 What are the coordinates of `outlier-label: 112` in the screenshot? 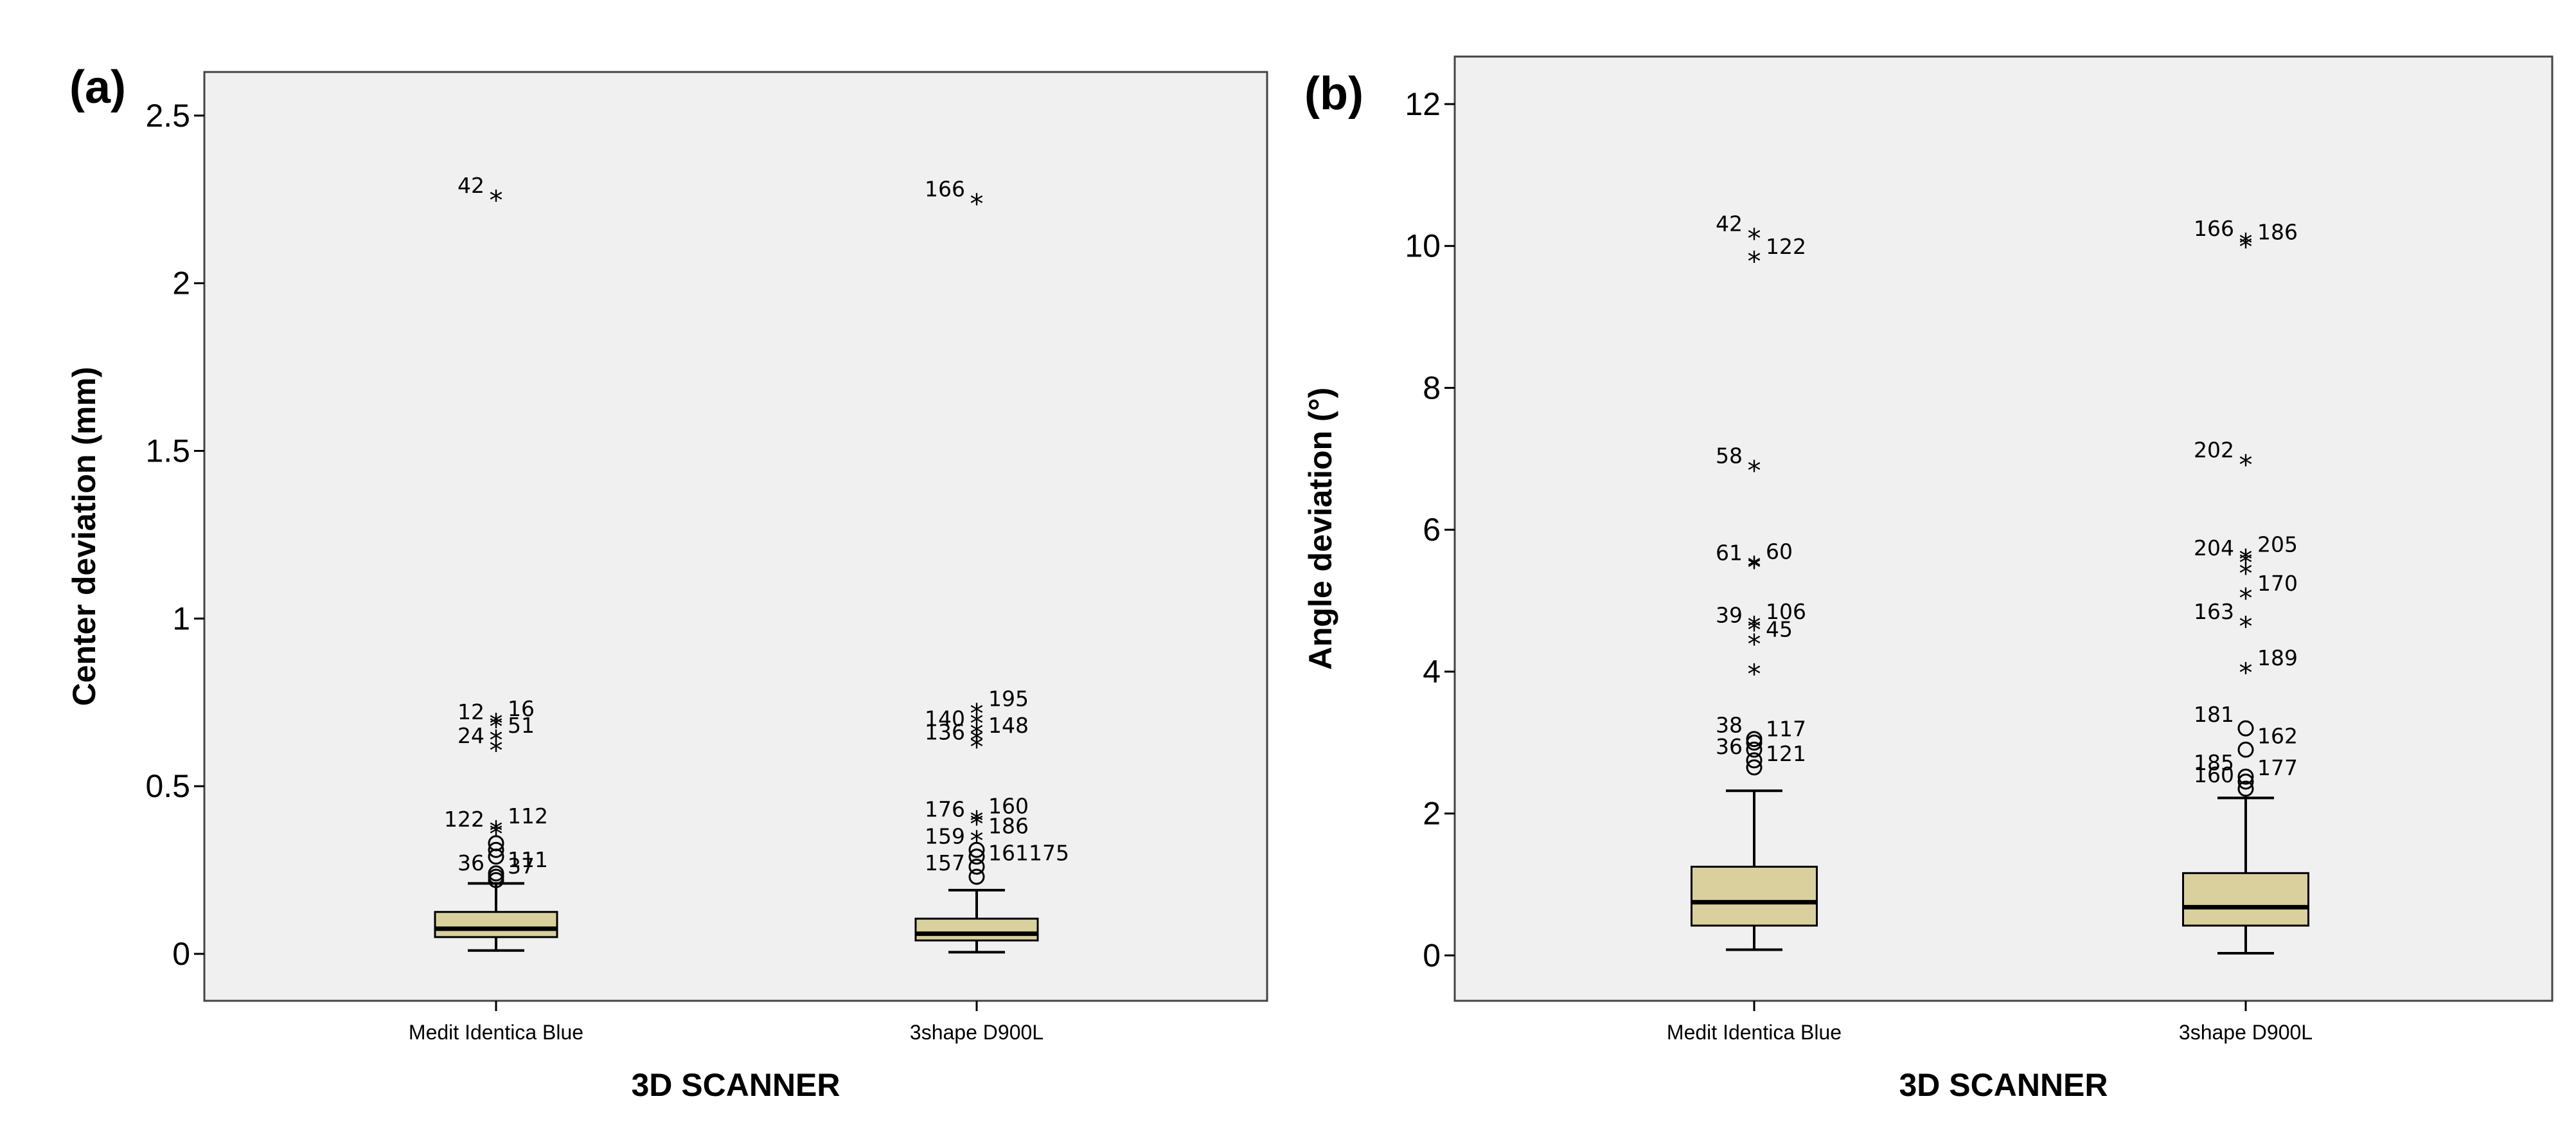 It's located at (528, 816).